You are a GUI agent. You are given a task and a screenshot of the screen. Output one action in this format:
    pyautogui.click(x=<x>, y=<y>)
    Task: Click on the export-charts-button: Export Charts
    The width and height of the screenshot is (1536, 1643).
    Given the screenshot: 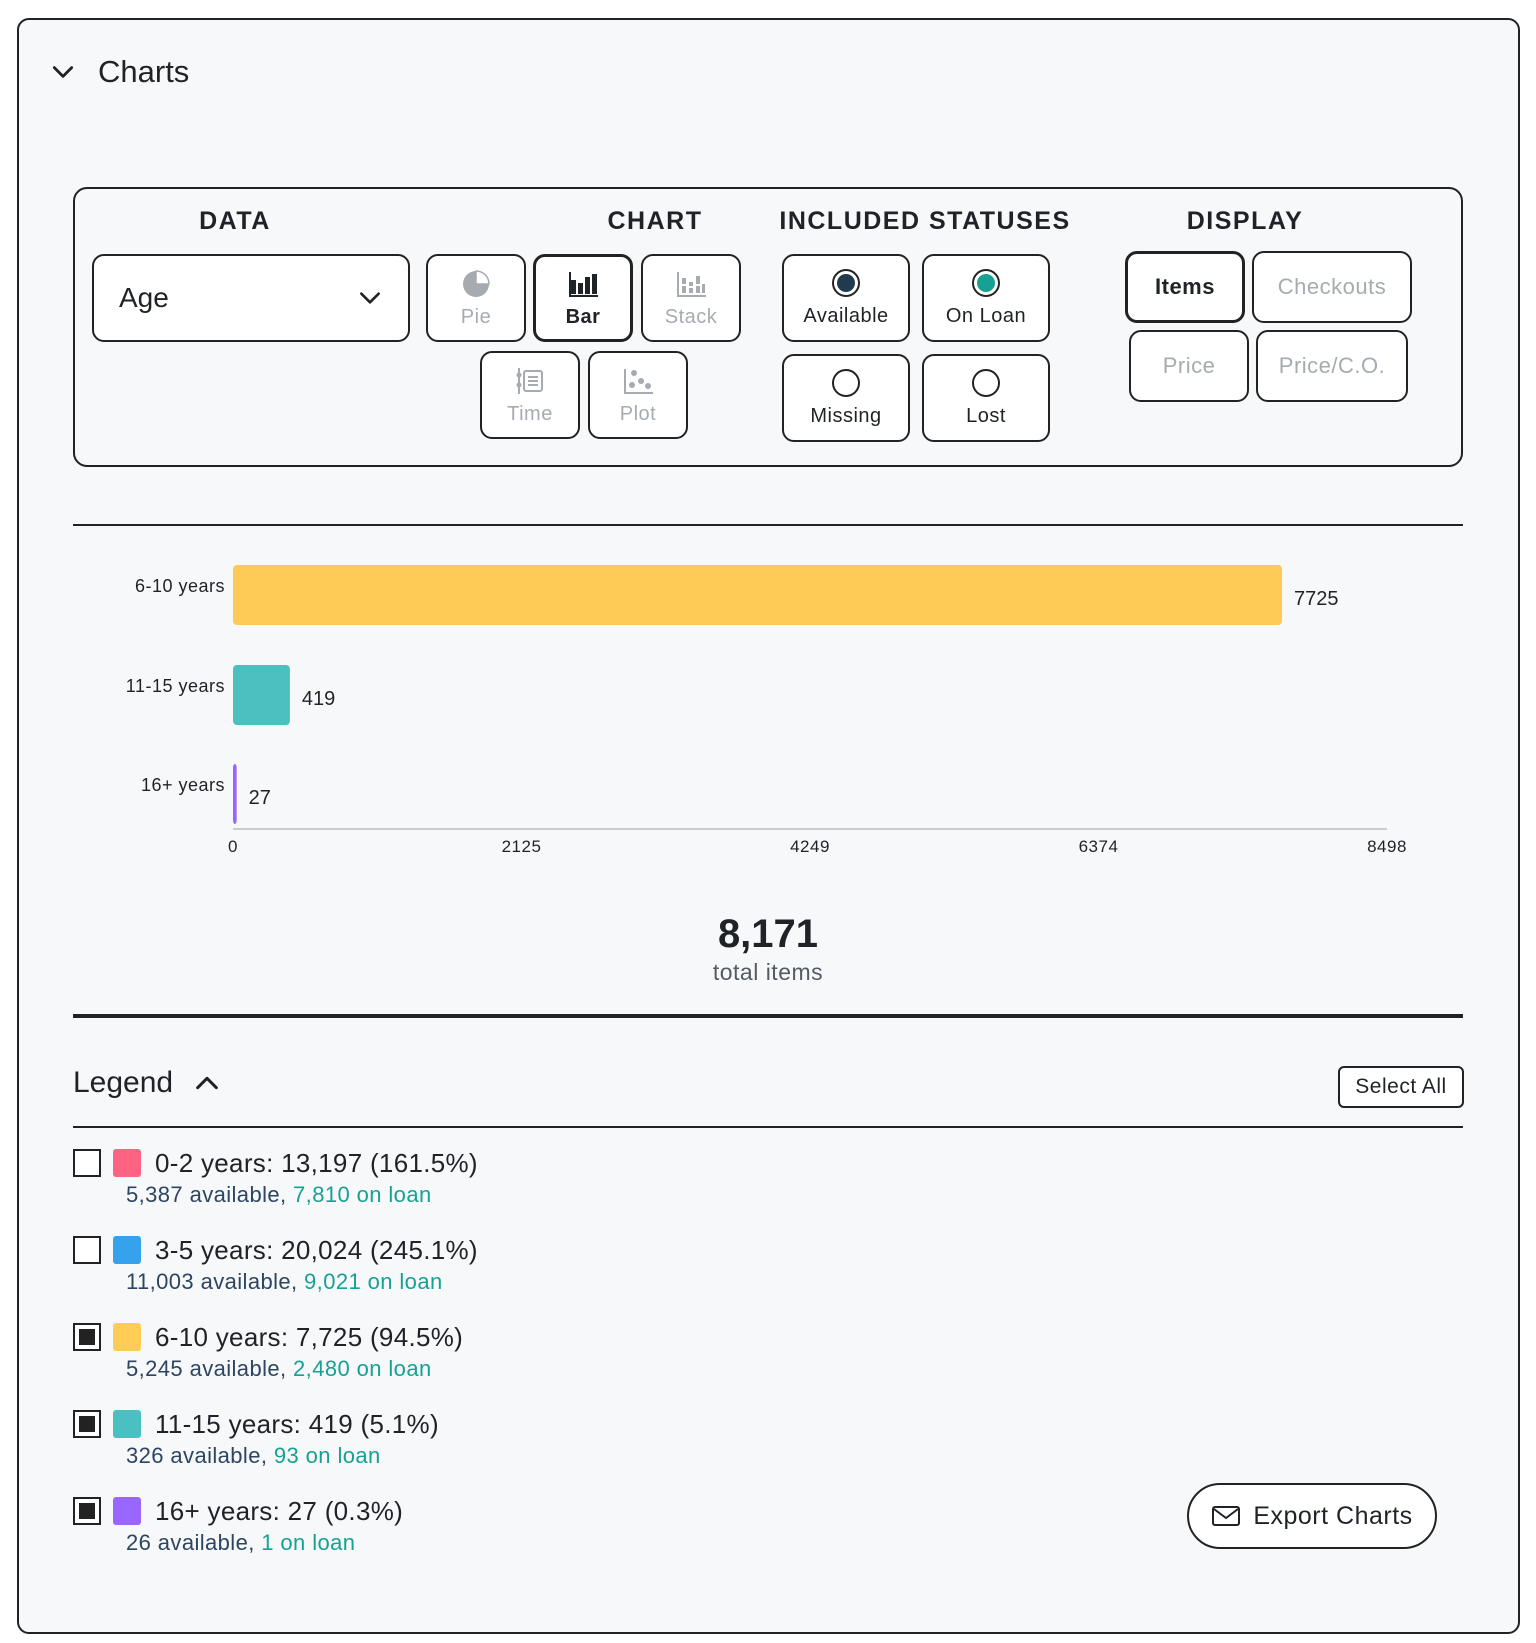 What is the action you would take?
    pyautogui.click(x=1312, y=1516)
    